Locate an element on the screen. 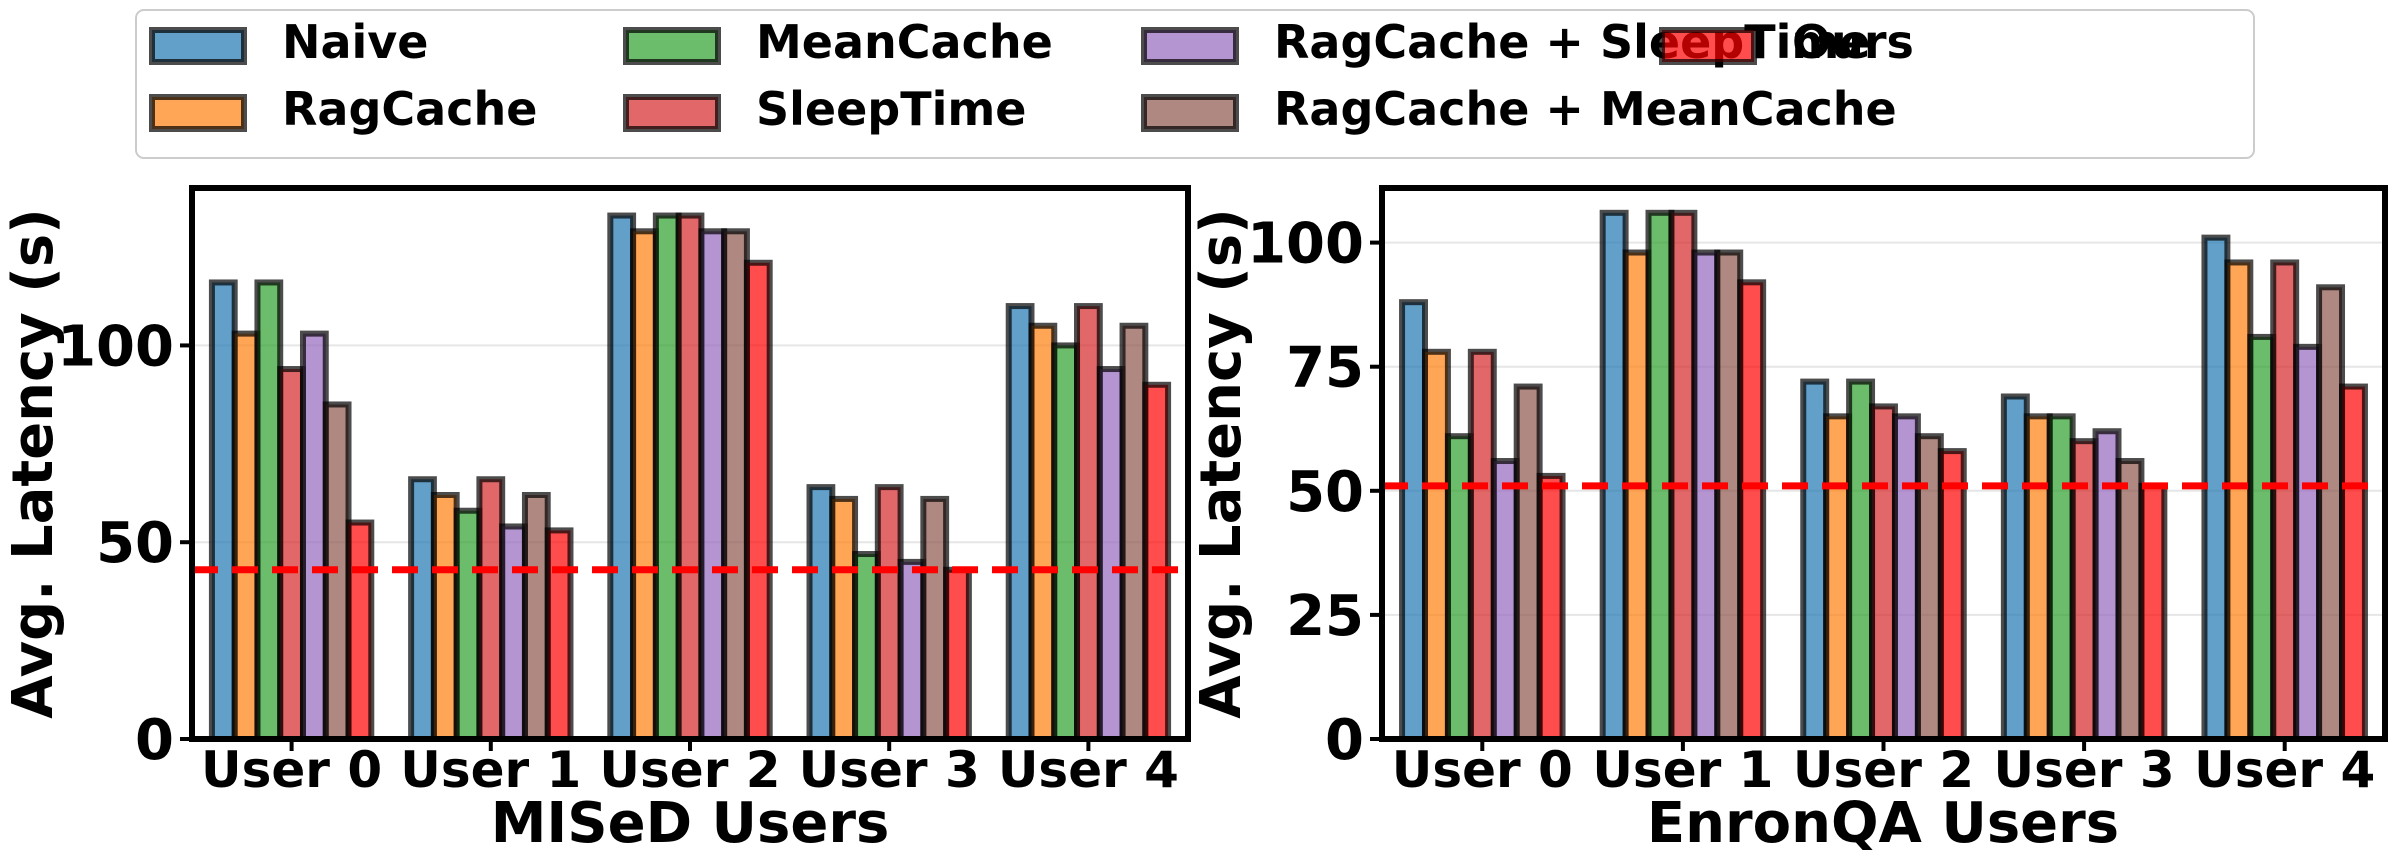  legend-swatch-naive is located at coordinates (198, 46).